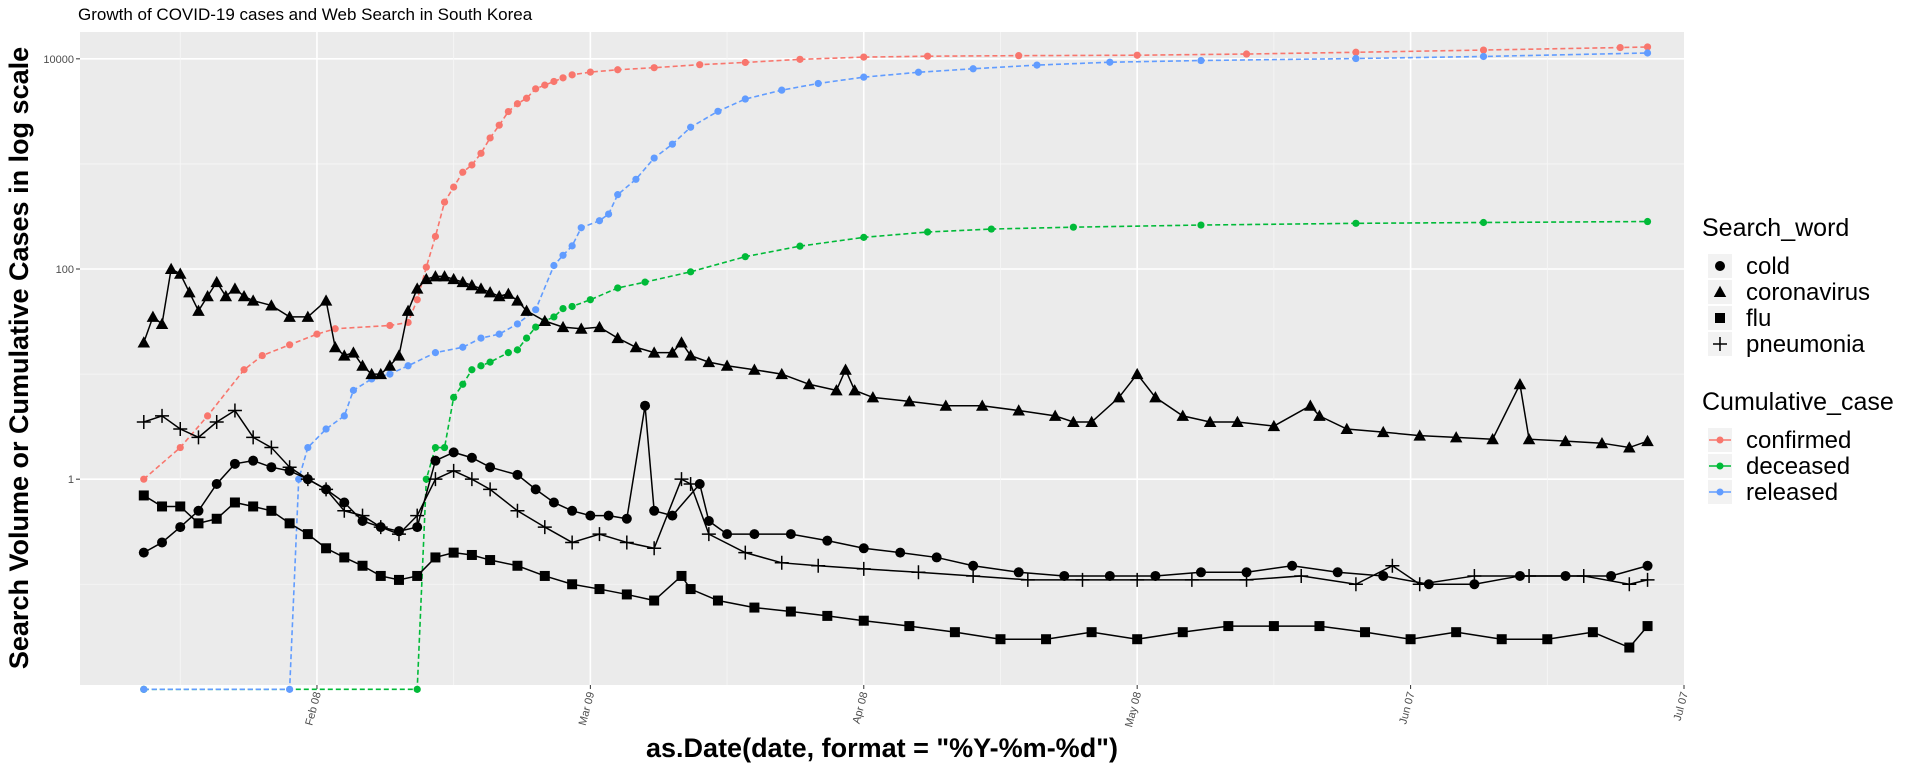 This screenshot has height=768, width=1920. I want to click on x-tick-label: Apr 08, so click(861, 708).